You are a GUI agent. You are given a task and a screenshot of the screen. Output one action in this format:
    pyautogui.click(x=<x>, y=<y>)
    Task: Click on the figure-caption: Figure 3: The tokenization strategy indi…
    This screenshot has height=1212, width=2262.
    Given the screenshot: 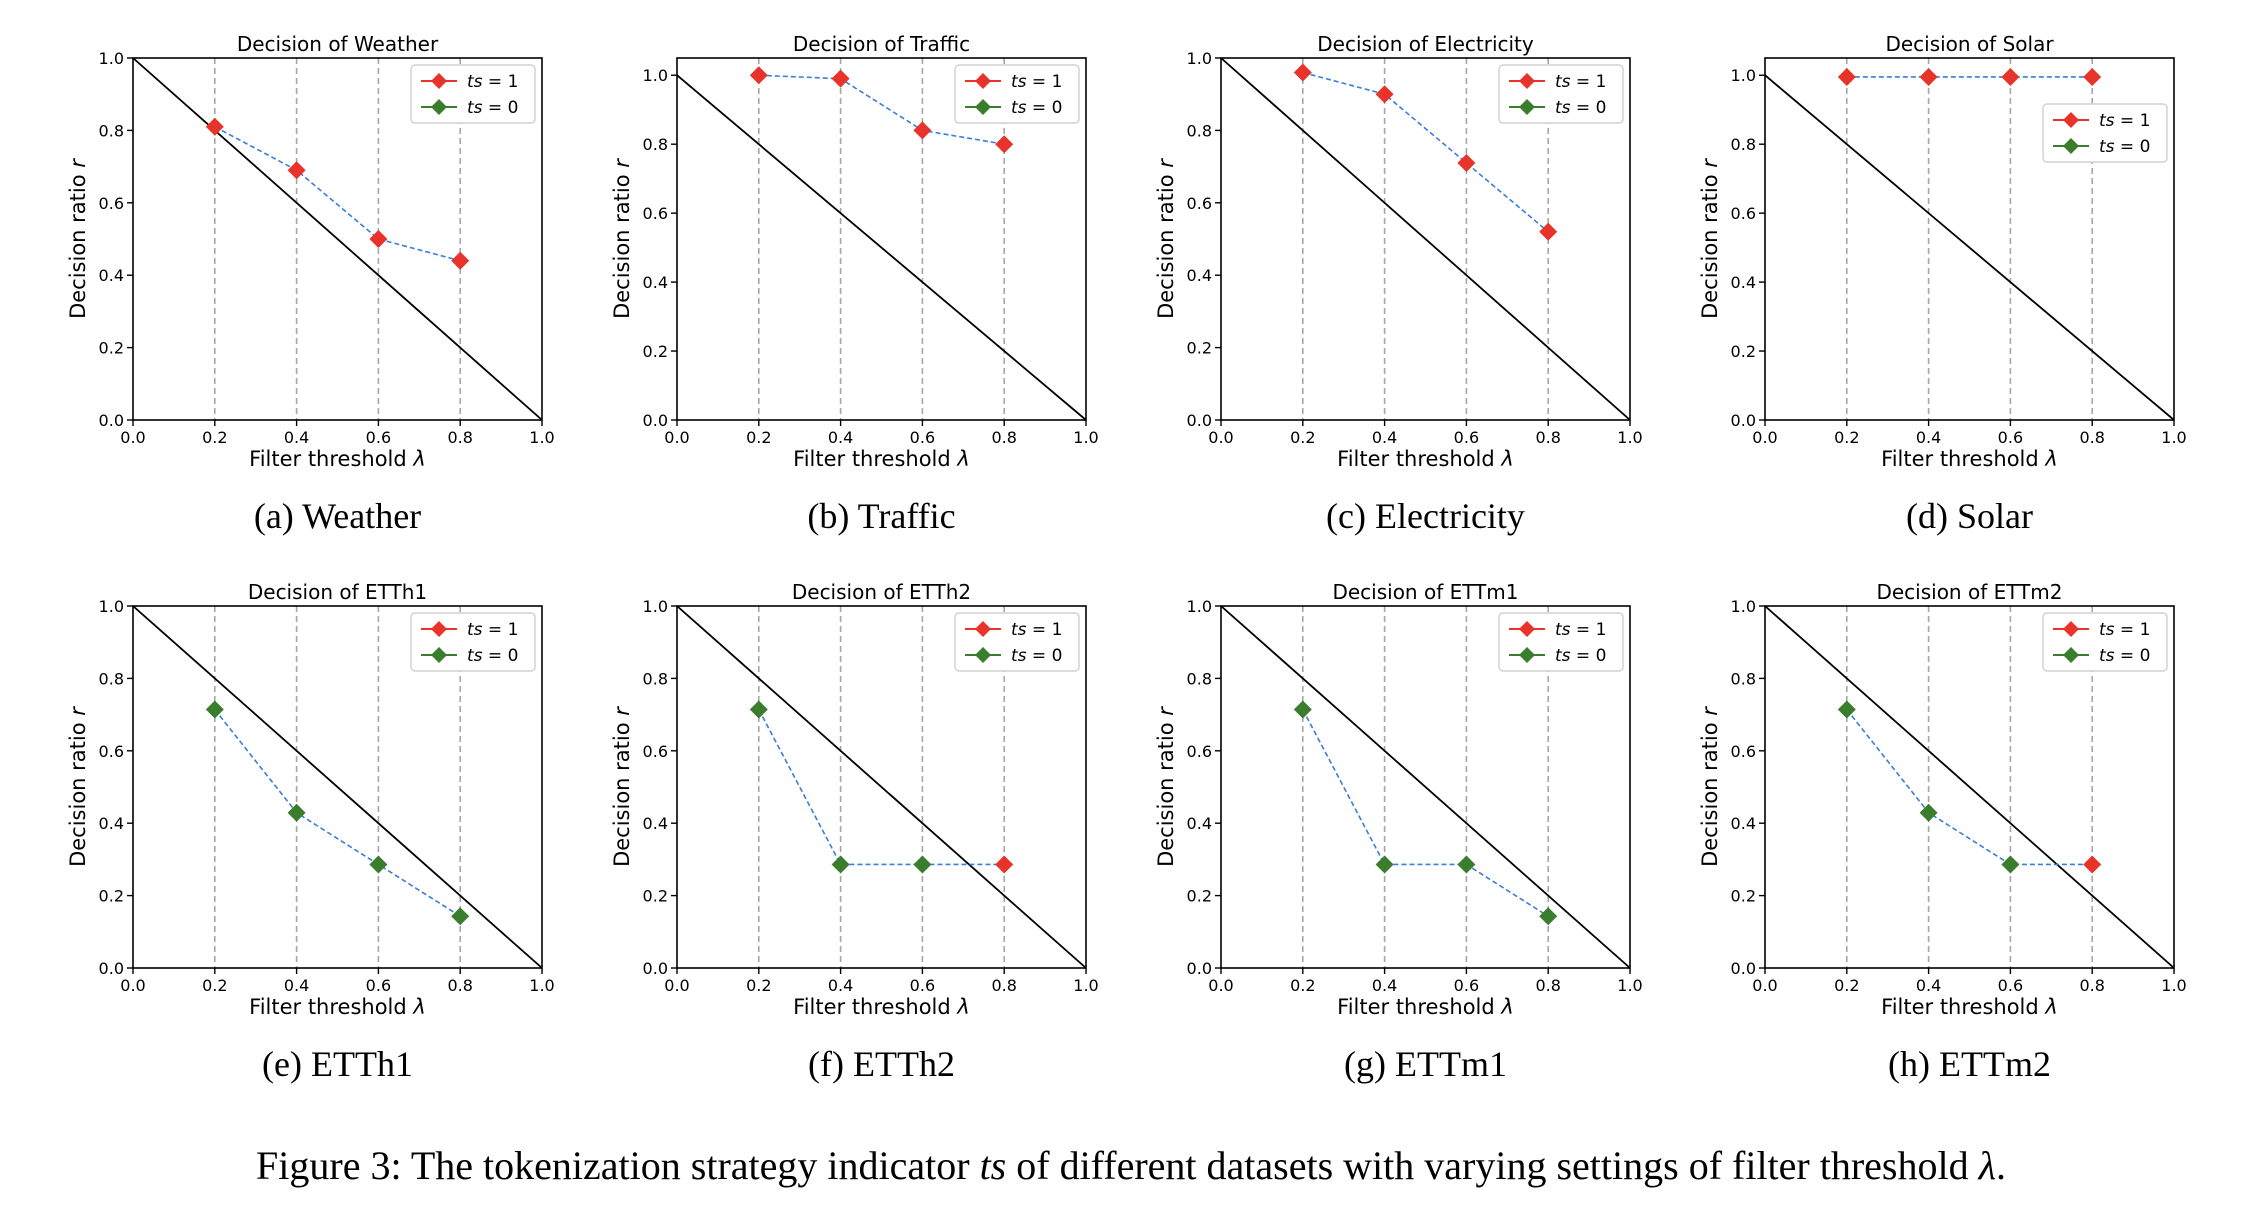 What is the action you would take?
    pyautogui.click(x=1131, y=1165)
    